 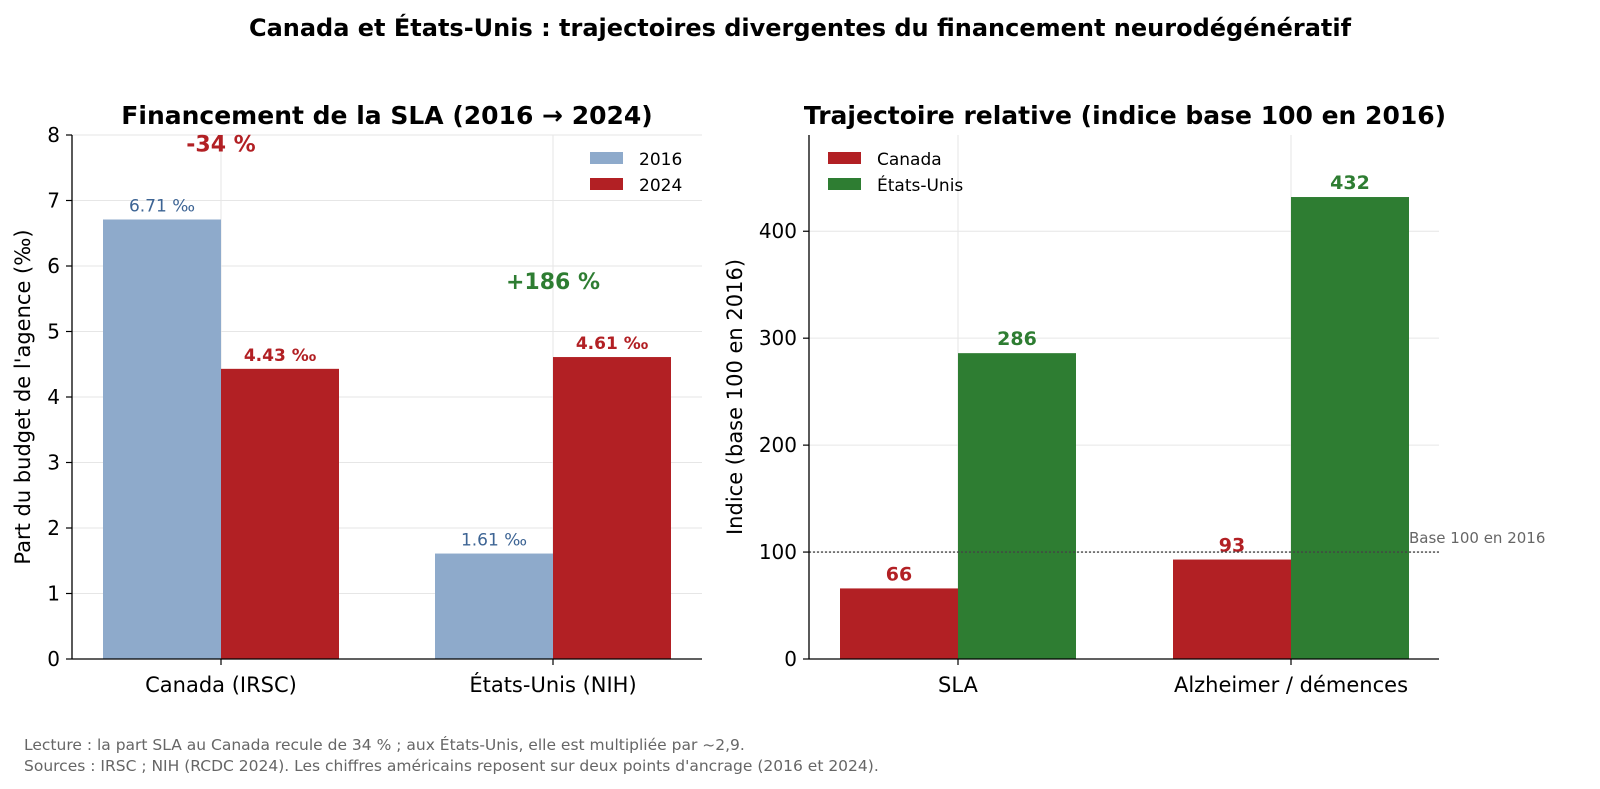 I want to click on data-label: 93, so click(x=1232, y=546).